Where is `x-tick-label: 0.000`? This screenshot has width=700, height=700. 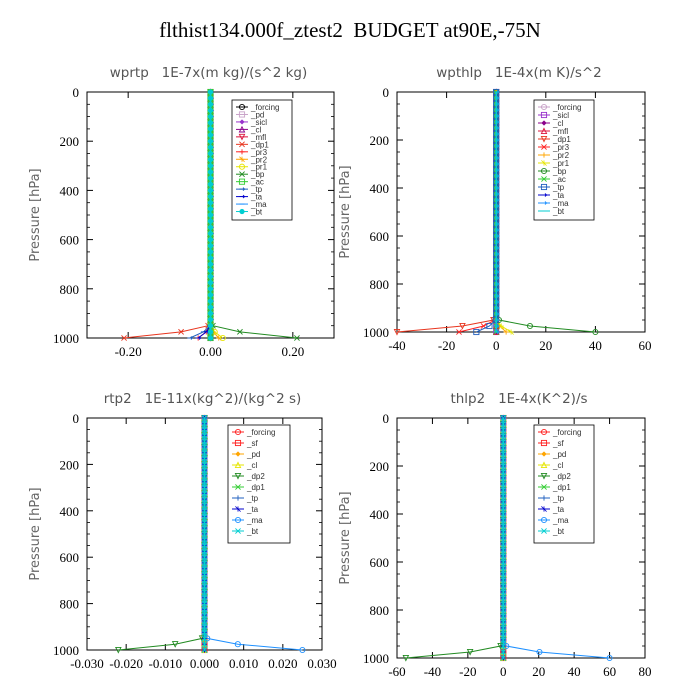 x-tick-label: 0.000 is located at coordinates (204, 663).